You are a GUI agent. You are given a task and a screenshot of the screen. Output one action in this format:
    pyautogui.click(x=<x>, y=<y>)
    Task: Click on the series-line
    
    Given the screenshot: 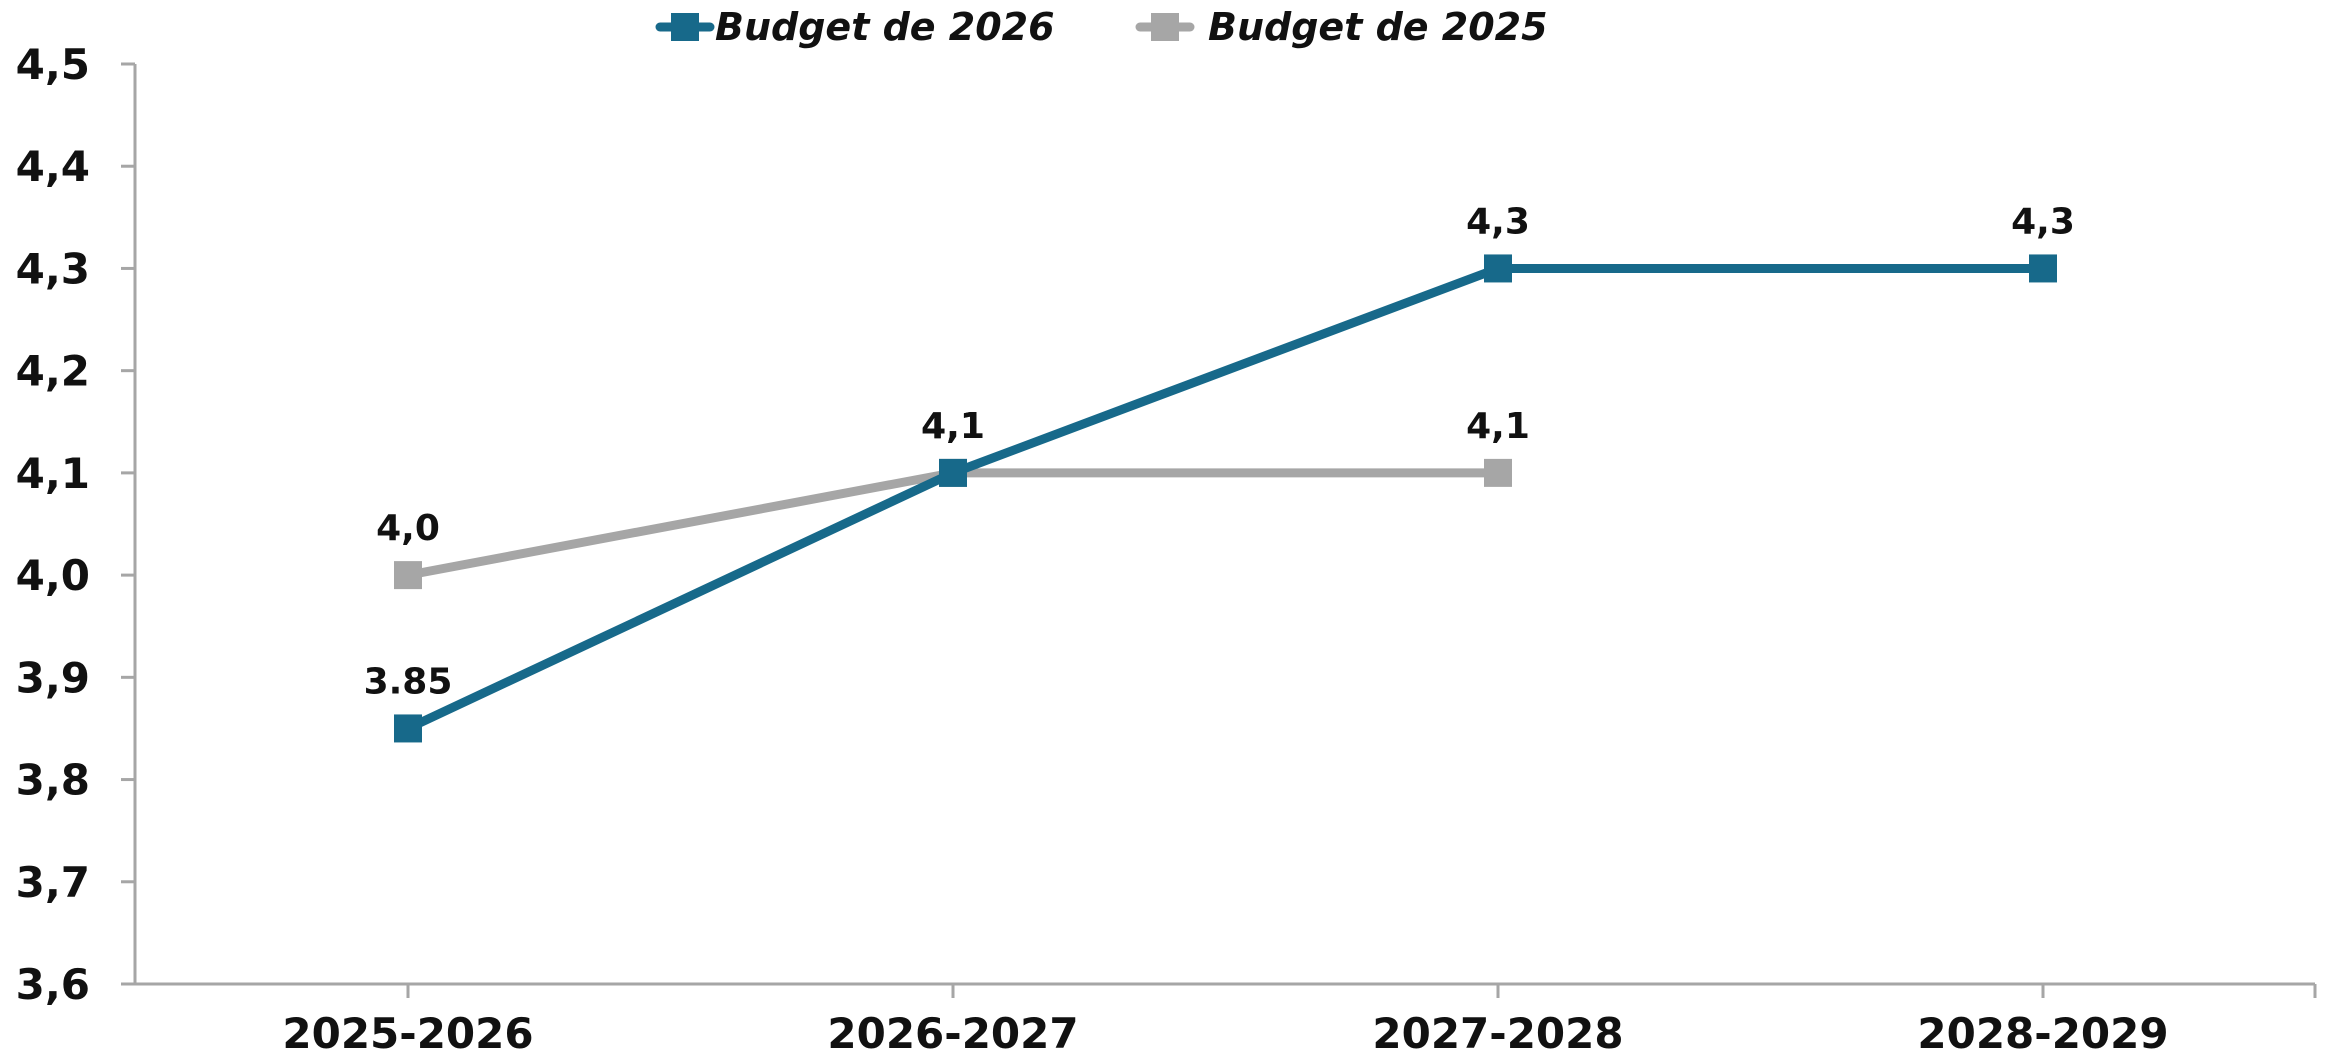 What is the action you would take?
    pyautogui.click(x=953, y=524)
    